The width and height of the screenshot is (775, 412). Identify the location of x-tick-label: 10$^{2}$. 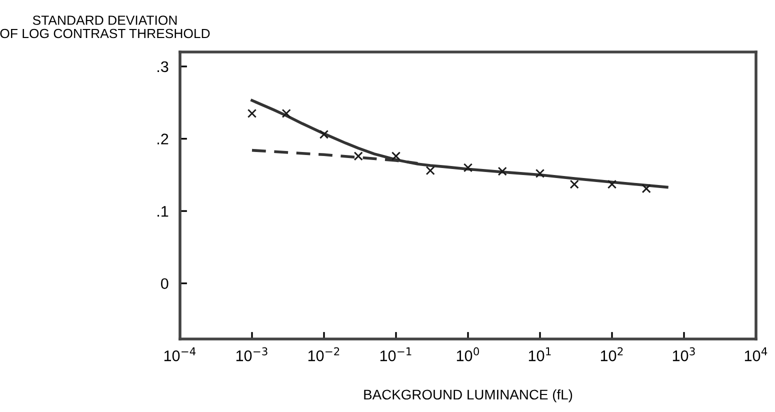
(611, 354).